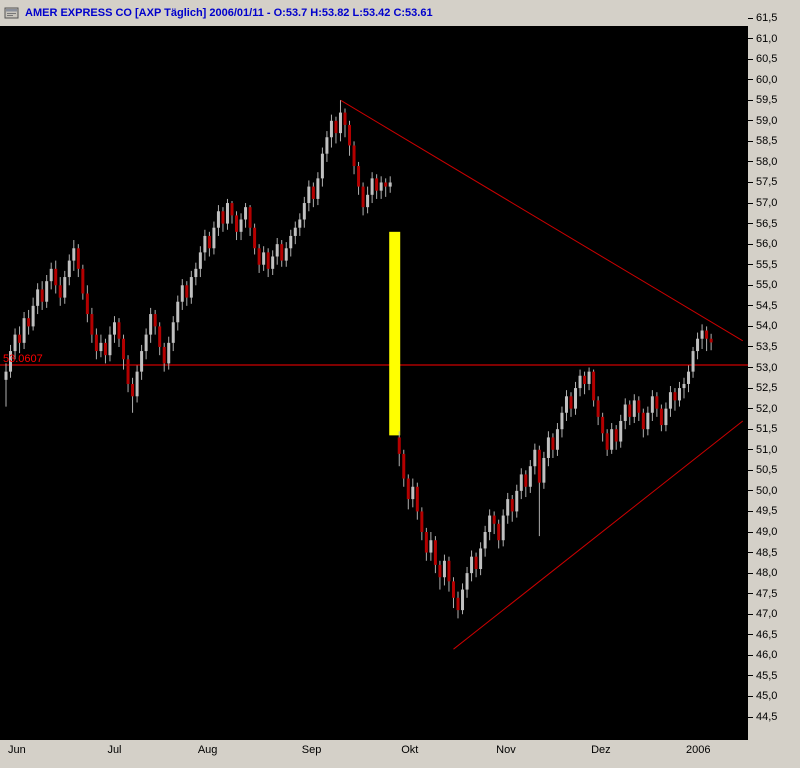  I want to click on y-axis-label: 56,0, so click(767, 244).